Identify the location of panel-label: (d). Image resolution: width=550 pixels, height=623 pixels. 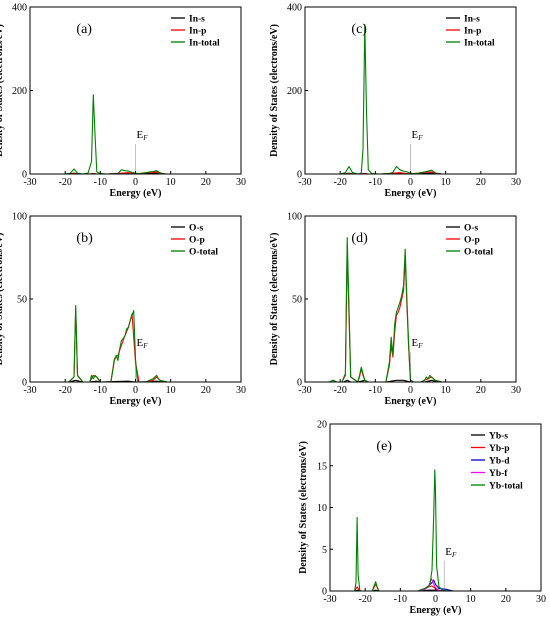
(359, 238).